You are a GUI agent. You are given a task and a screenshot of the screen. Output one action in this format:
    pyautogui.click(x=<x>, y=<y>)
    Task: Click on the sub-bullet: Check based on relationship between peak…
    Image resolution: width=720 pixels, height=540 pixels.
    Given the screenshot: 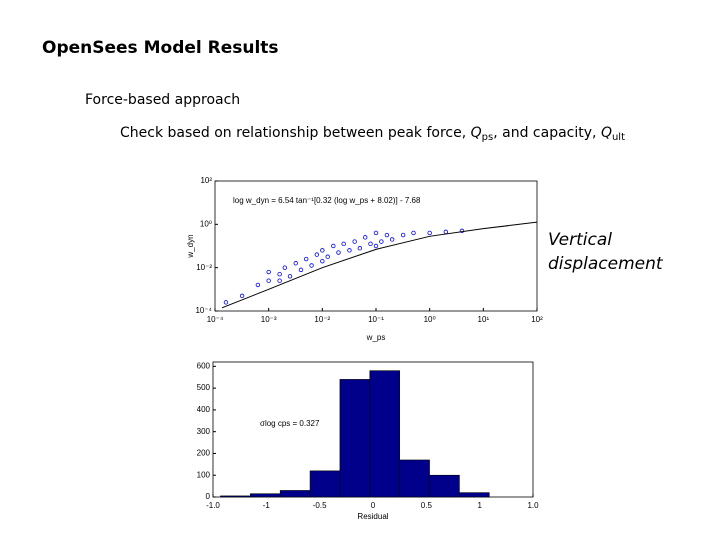 What is the action you would take?
    pyautogui.click(x=372, y=134)
    